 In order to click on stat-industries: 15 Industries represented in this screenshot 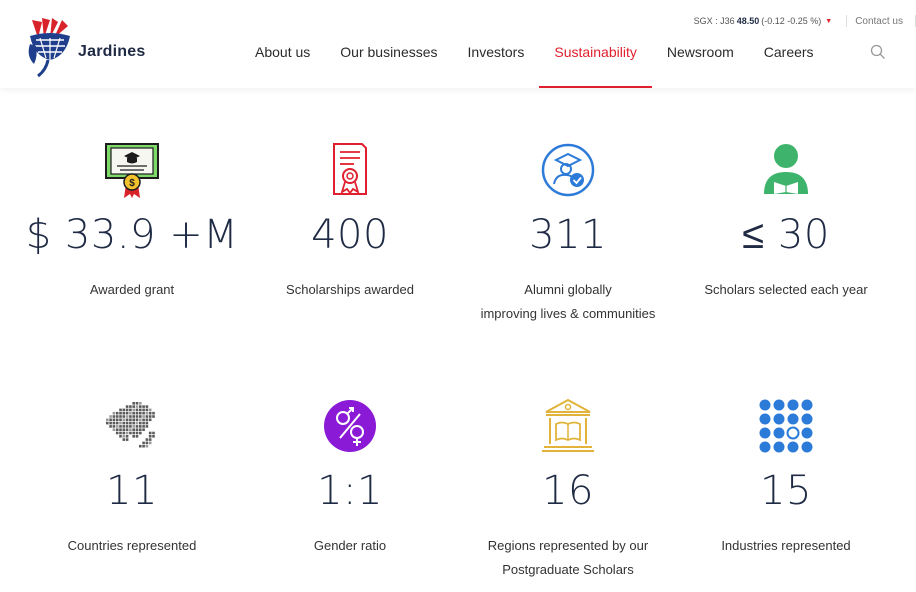, I will do `click(786, 477)`.